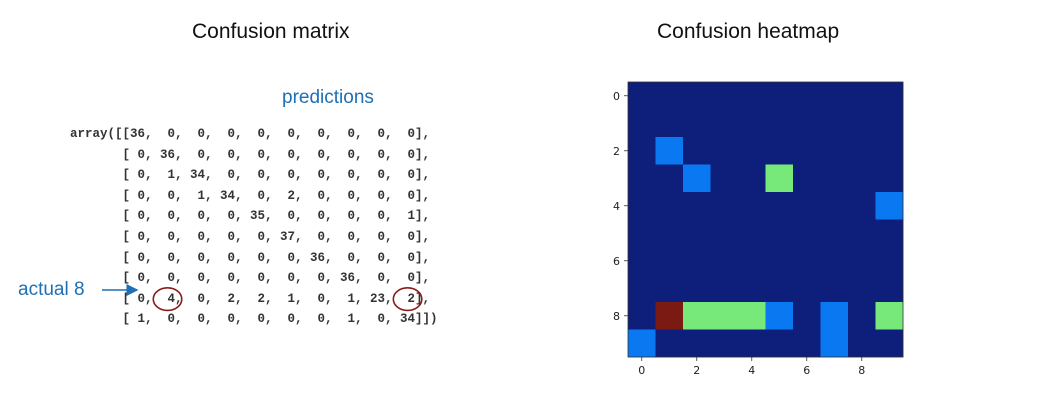 Image resolution: width=1052 pixels, height=418 pixels. Describe the element at coordinates (861, 370) in the screenshot. I see `x-tick-label-8: 8` at that location.